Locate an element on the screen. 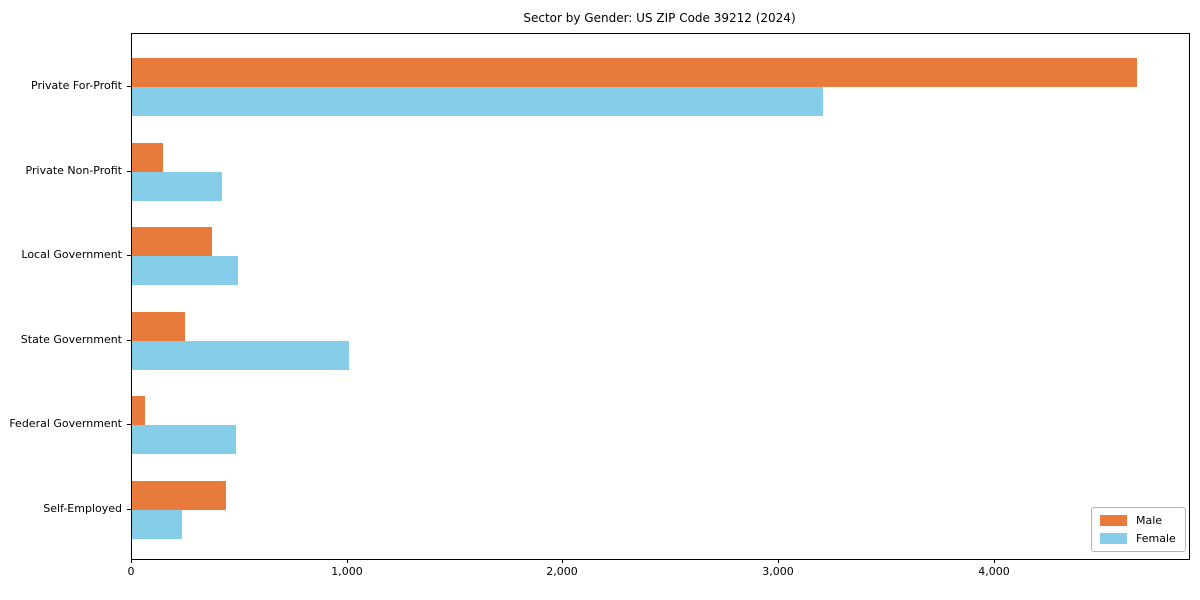 Image resolution: width=1200 pixels, height=600 pixels. y-tick-label-local-government: Local Government is located at coordinates (71, 255).